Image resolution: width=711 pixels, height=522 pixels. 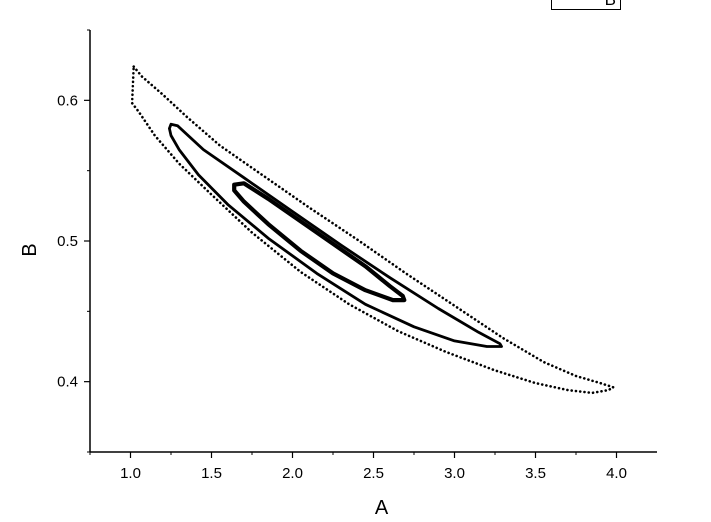 What do you see at coordinates (211, 473) in the screenshot?
I see `x-tick-label: 1.5` at bounding box center [211, 473].